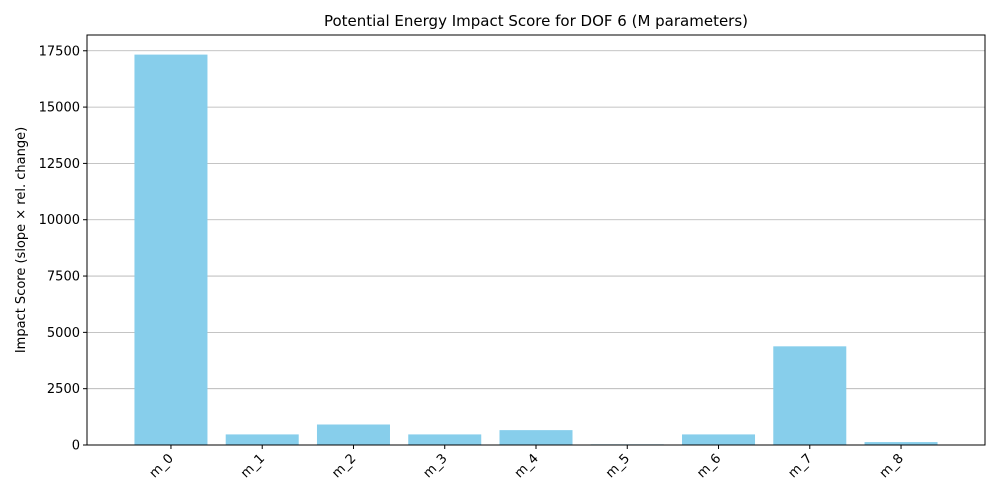 The height and width of the screenshot is (500, 1000). I want to click on y-tick-label: 2500, so click(63, 389).